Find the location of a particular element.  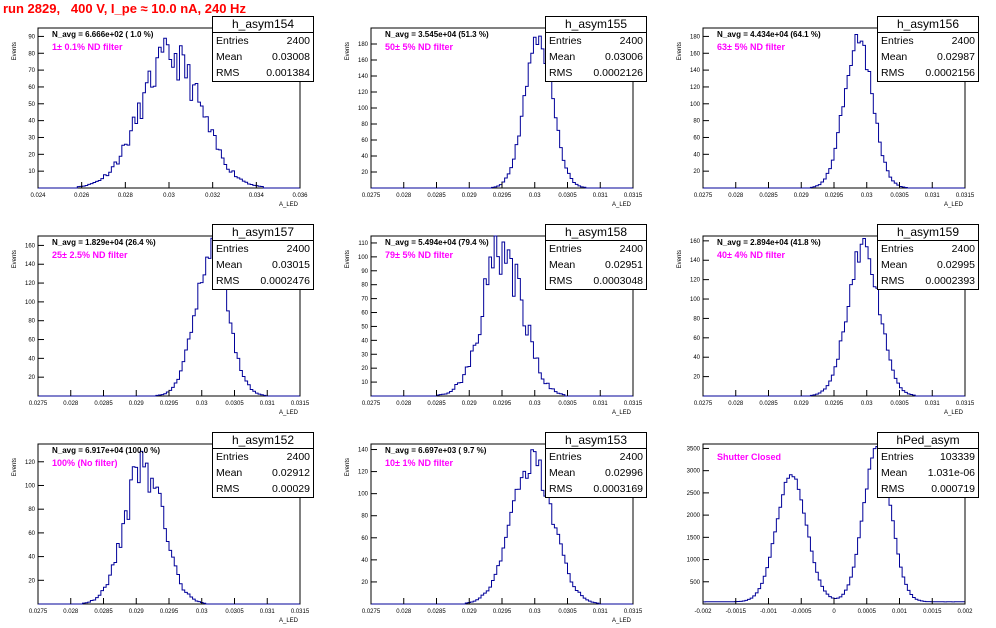

y-tick-label: 100 is located at coordinates (30, 486).